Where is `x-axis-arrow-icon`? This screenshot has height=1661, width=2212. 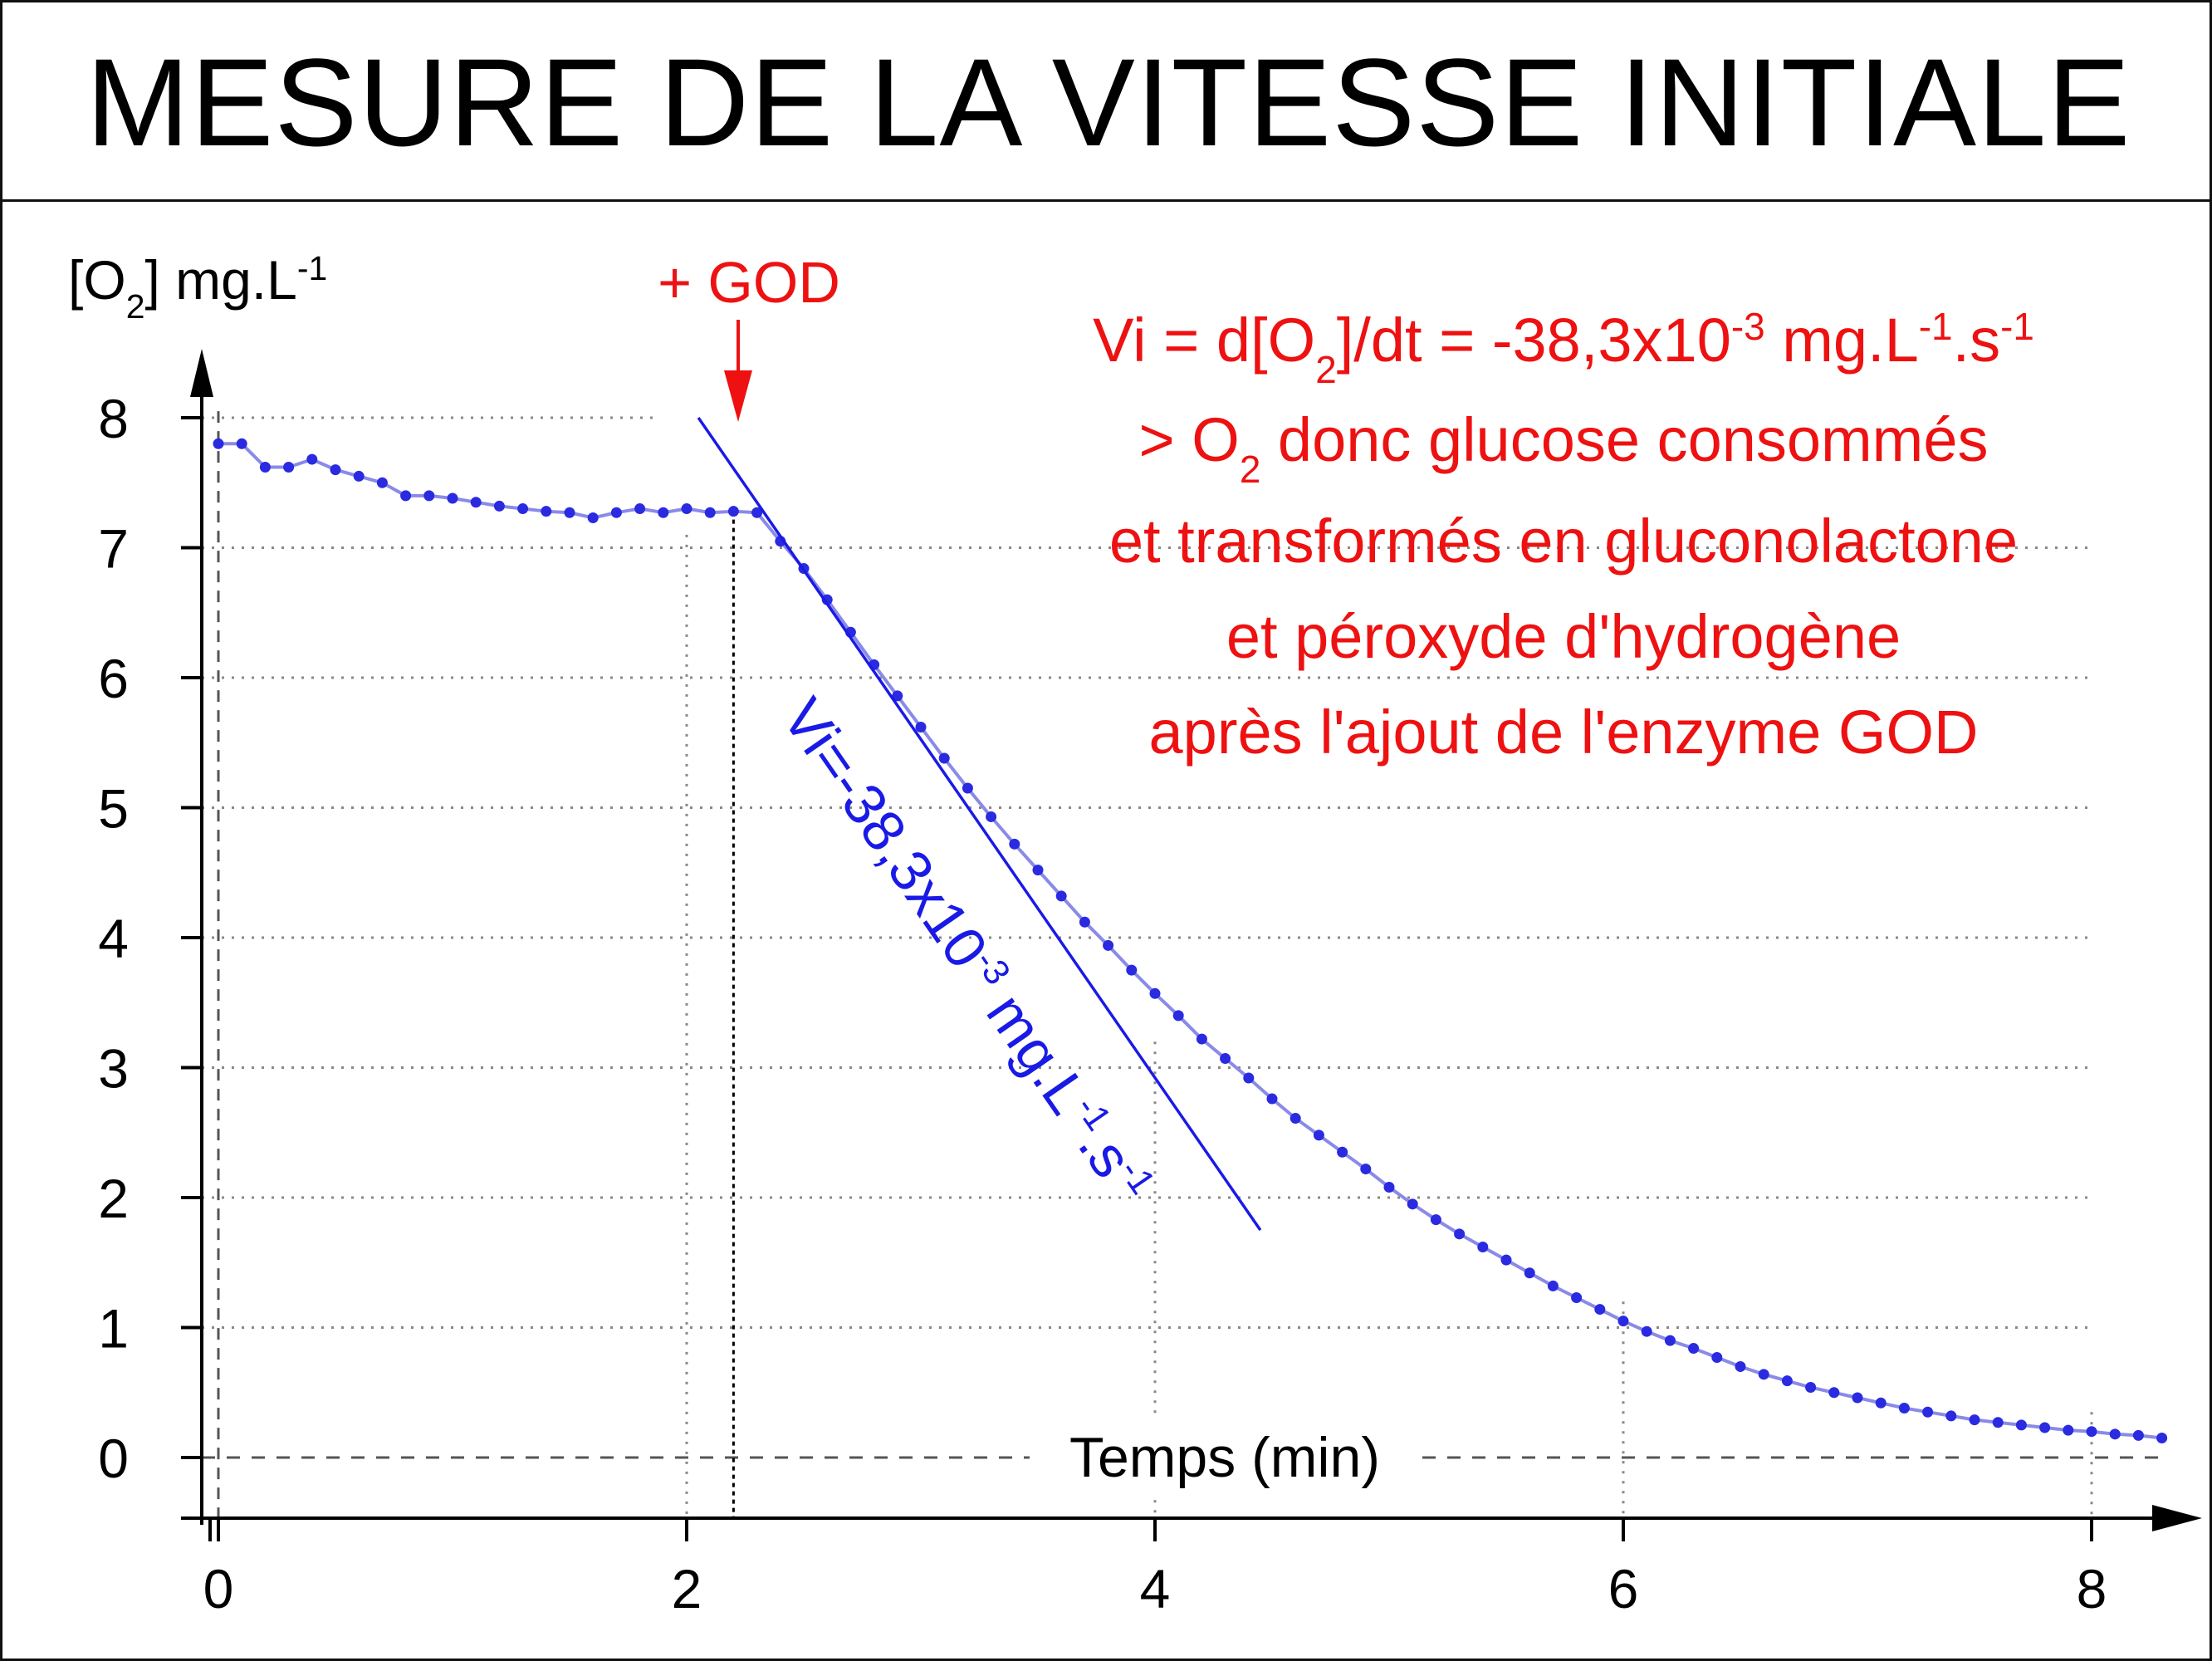
x-axis-arrow-icon is located at coordinates (2177, 1518).